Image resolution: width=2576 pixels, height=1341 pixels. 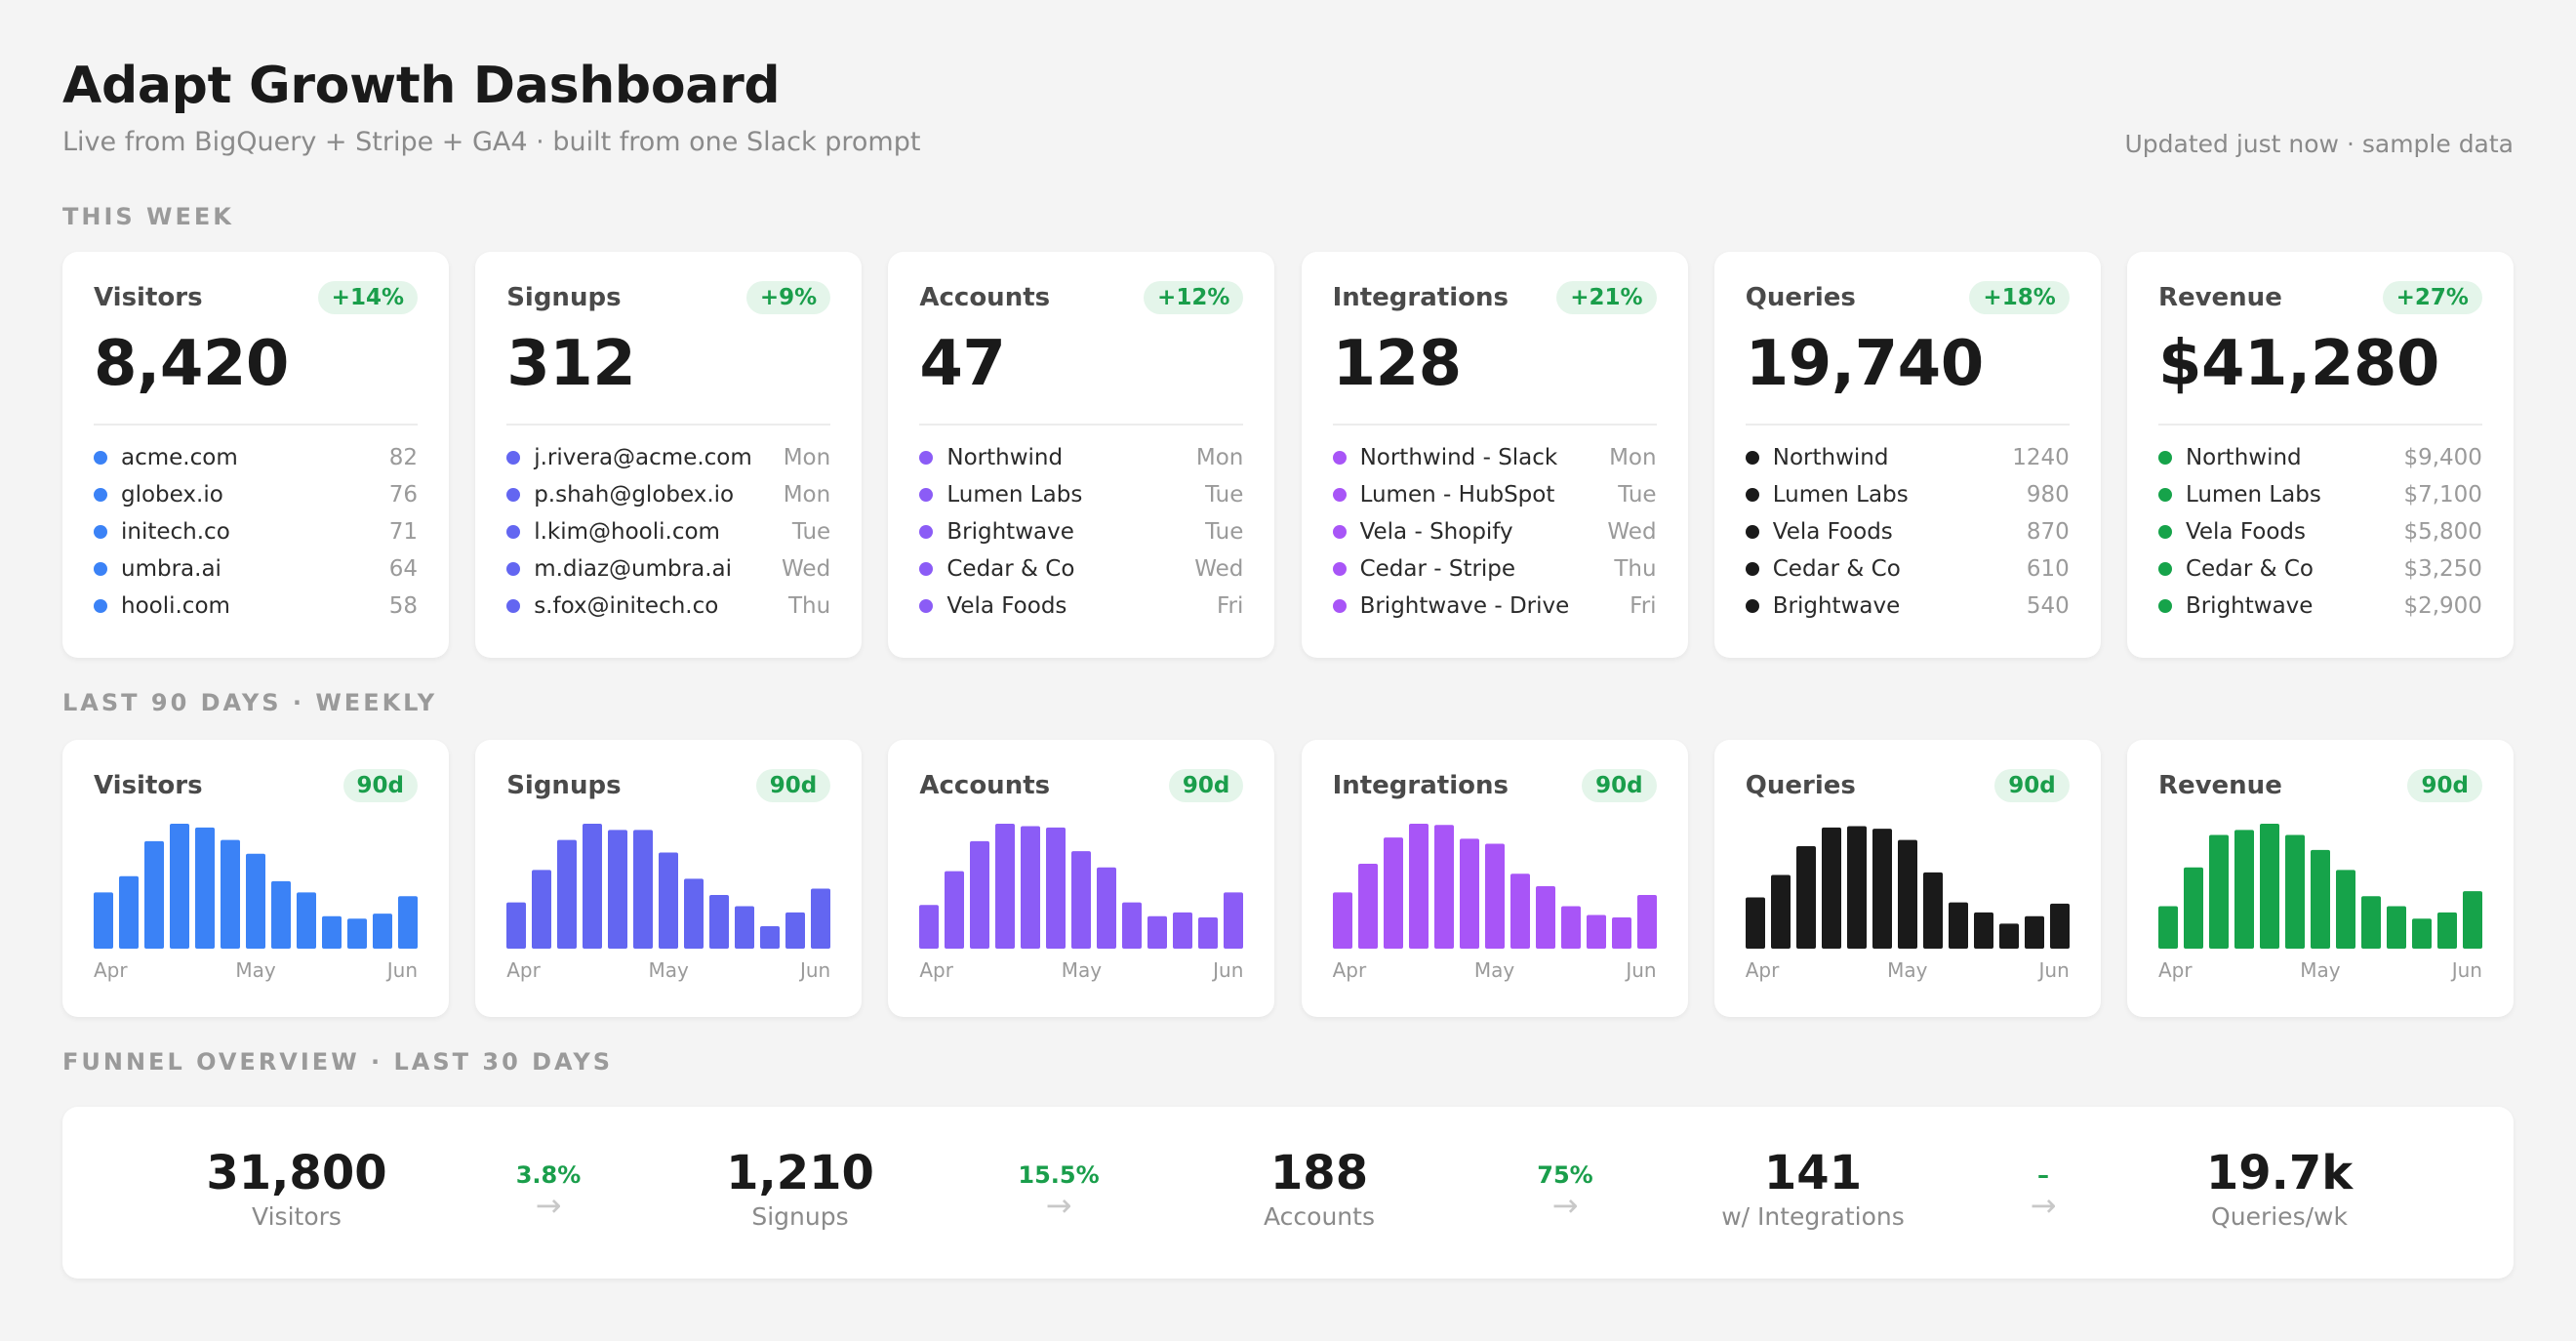 What do you see at coordinates (1494, 457) in the screenshot?
I see `list-item: Northwind - Slack Mon` at bounding box center [1494, 457].